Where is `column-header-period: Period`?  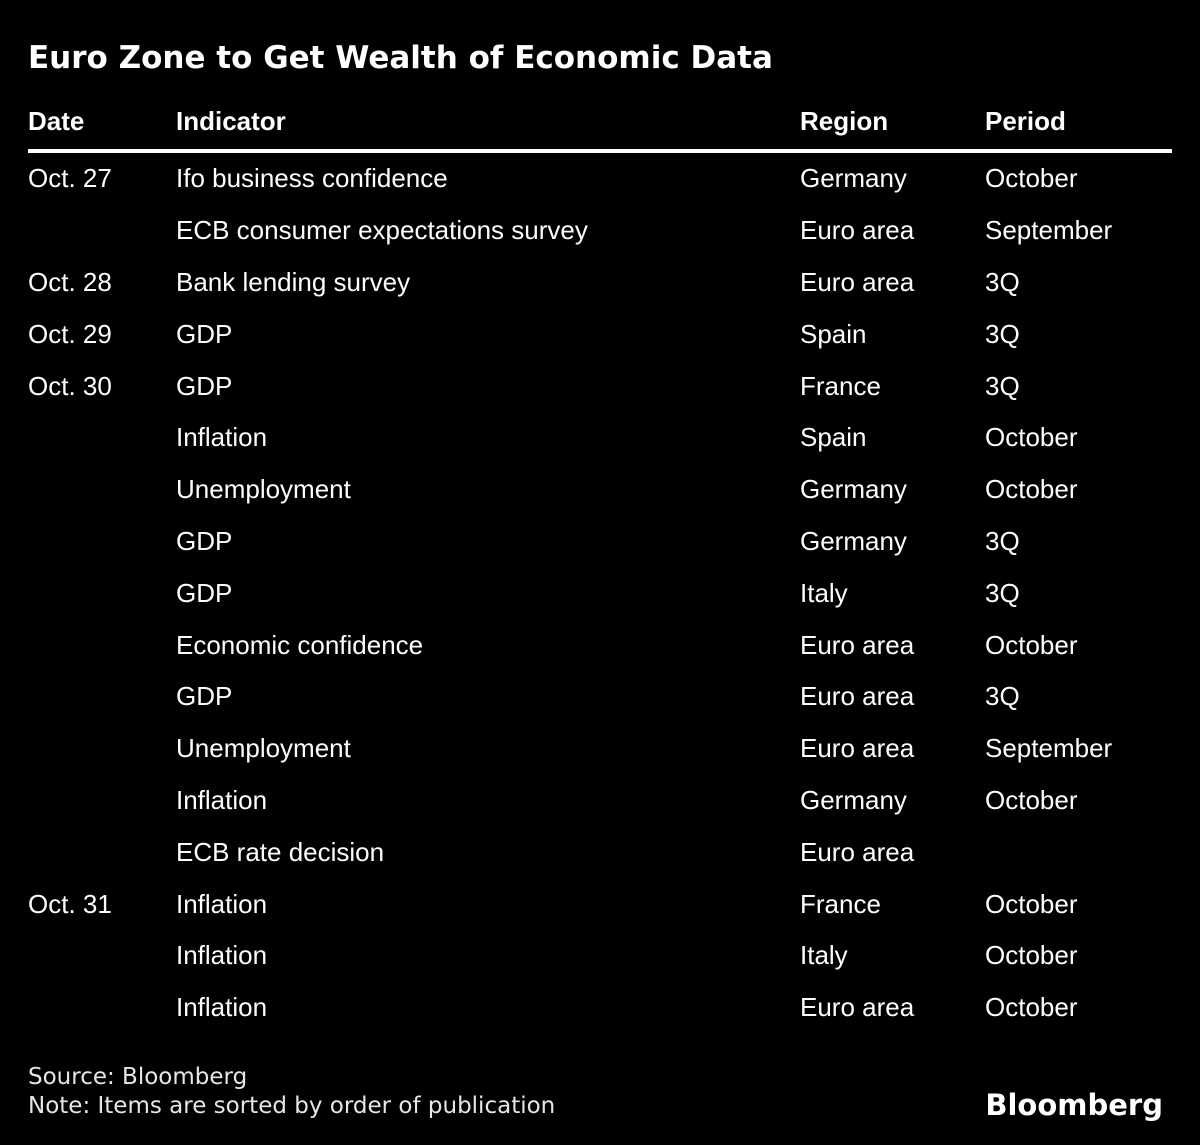 column-header-period: Period is located at coordinates (1025, 121).